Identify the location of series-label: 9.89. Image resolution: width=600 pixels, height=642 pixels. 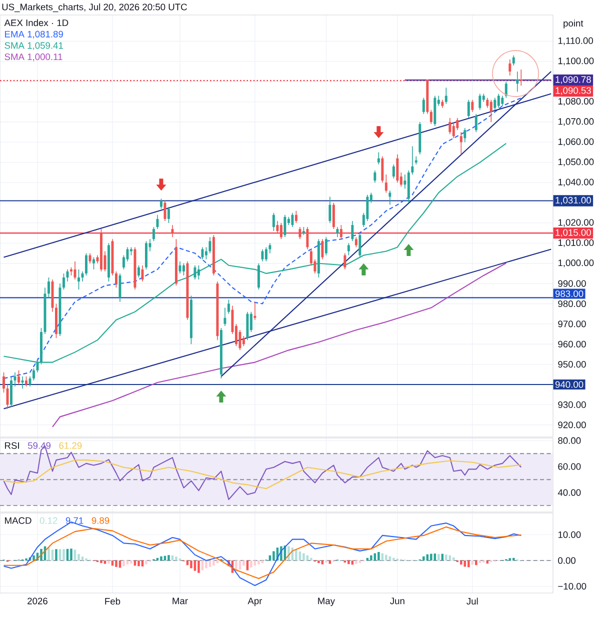
(101, 520).